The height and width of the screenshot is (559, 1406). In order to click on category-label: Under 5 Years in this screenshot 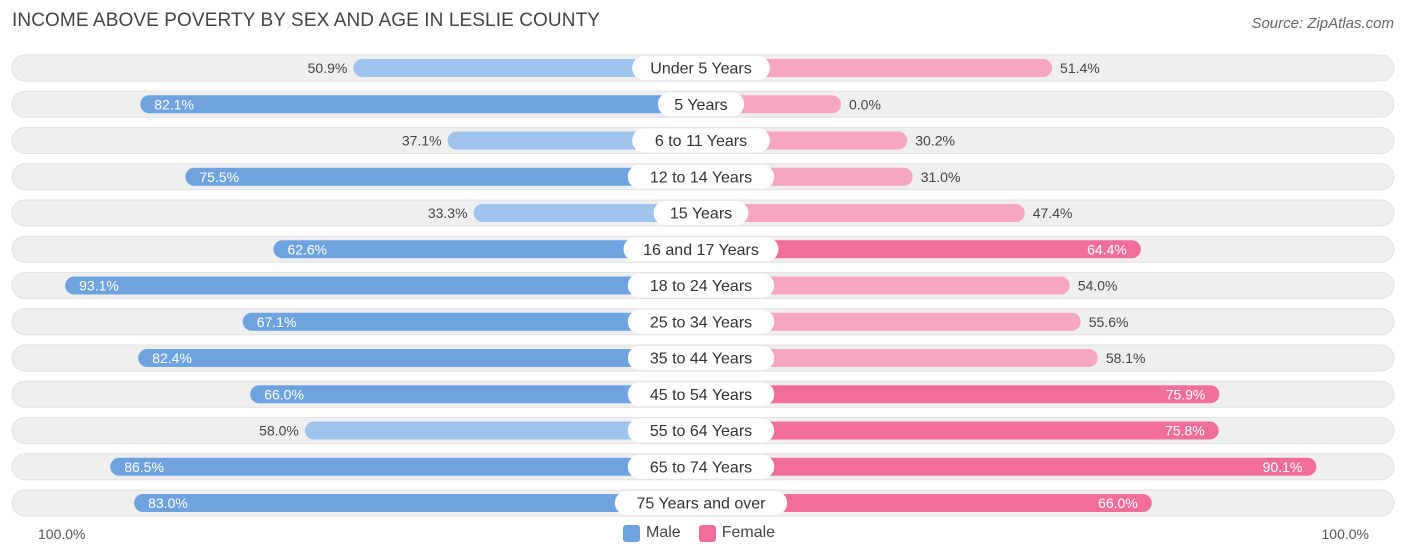, I will do `click(700, 69)`.